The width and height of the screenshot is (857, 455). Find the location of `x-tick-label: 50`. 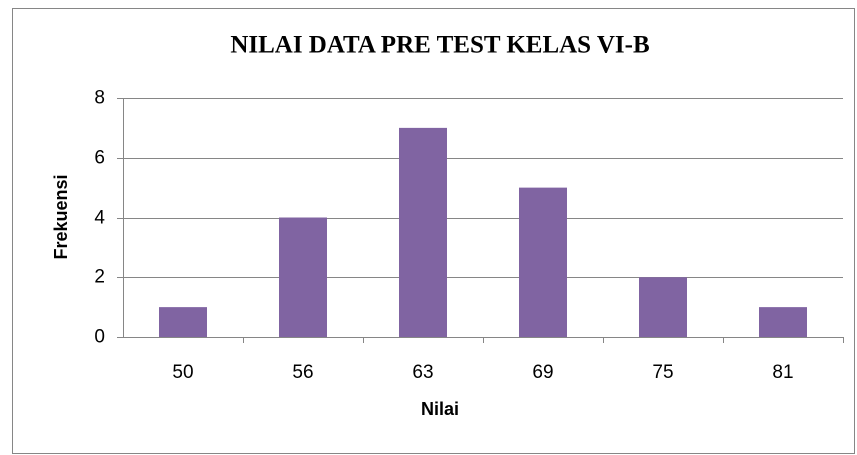

x-tick-label: 50 is located at coordinates (182, 372).